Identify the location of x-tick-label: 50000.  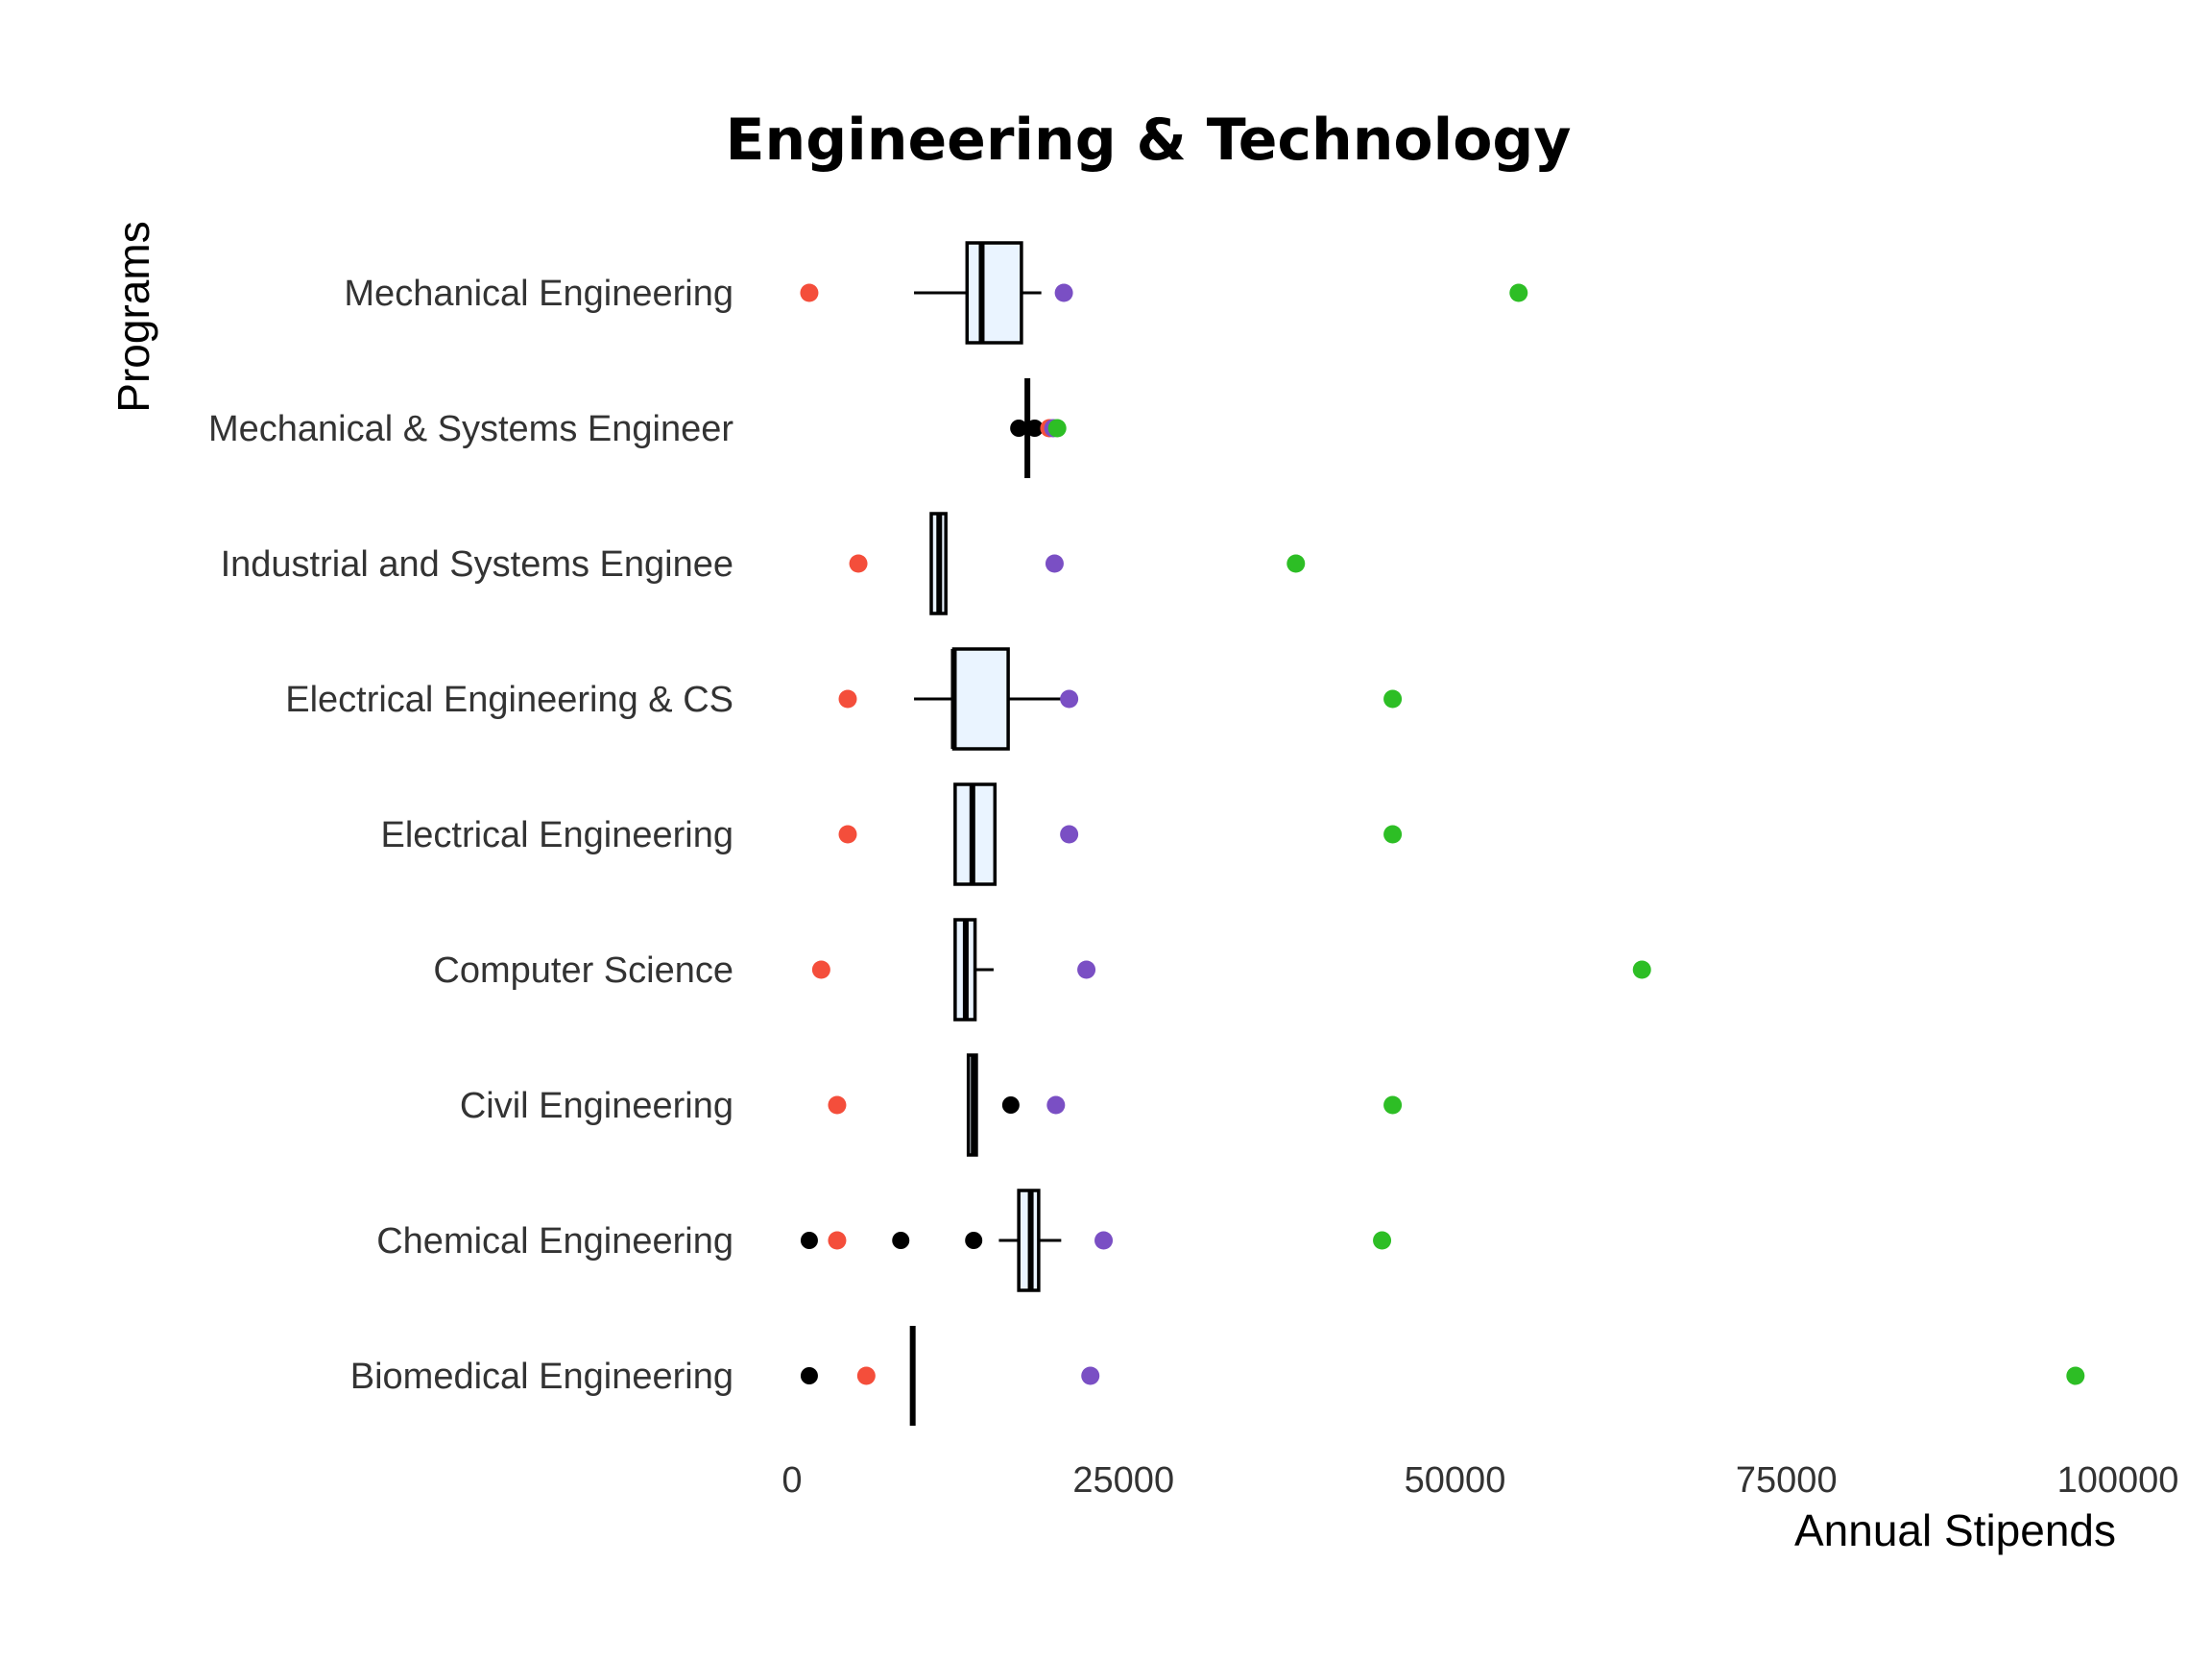
(1456, 1480).